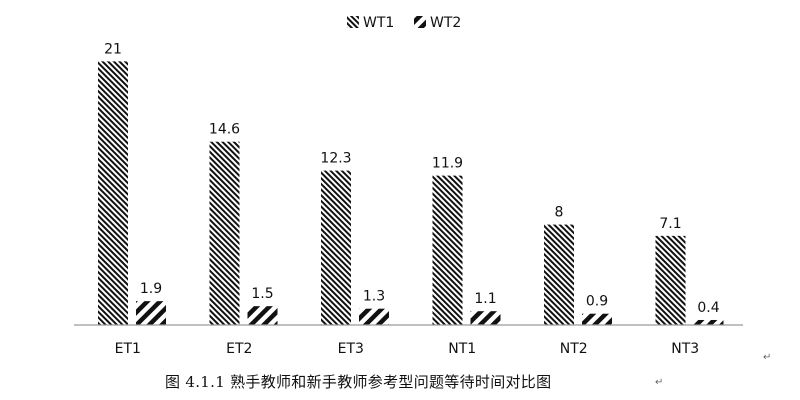  What do you see at coordinates (559, 213) in the screenshot?
I see `data-label-wt1-nt2: 8` at bounding box center [559, 213].